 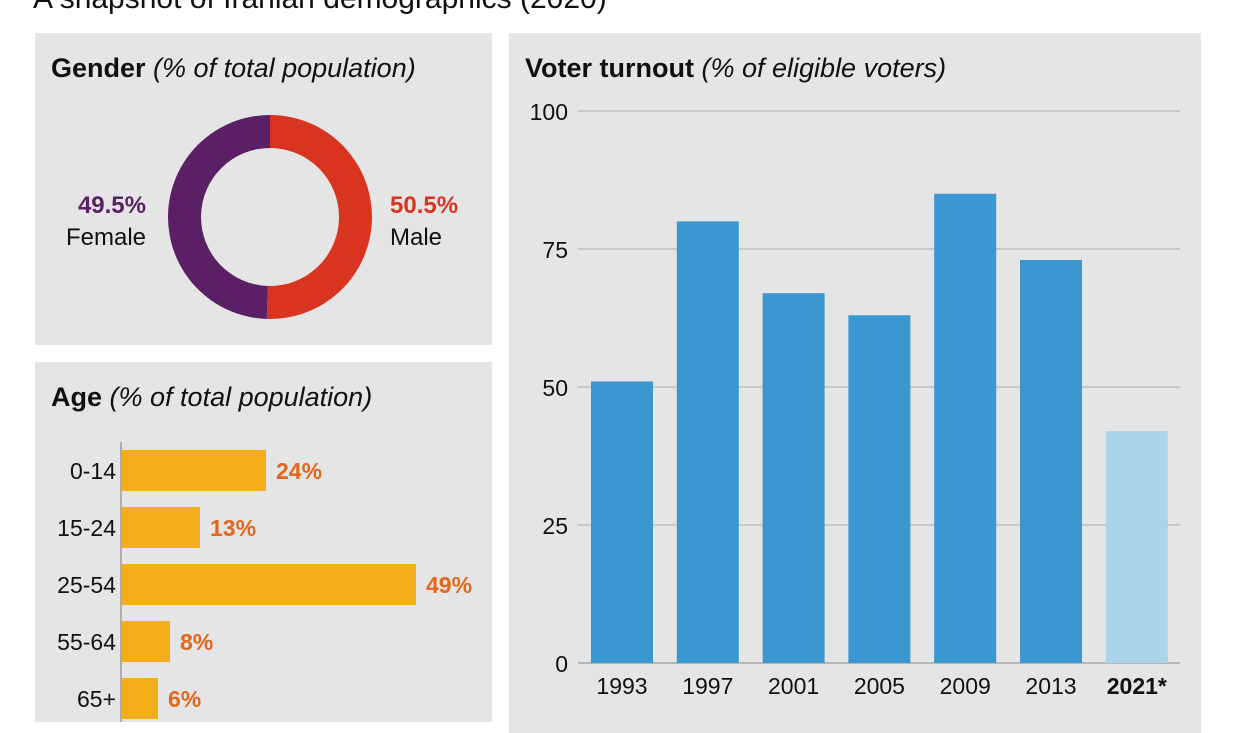 I want to click on x-tick-label: 2001, so click(x=793, y=686).